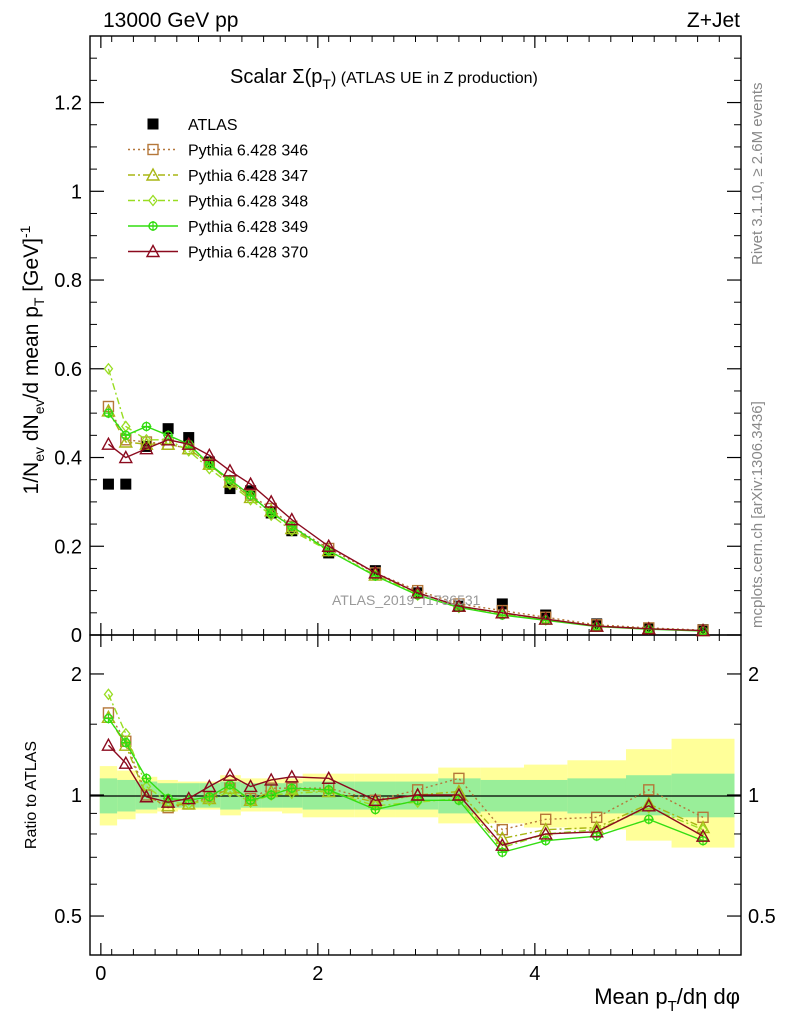 The image size is (786, 1024). What do you see at coordinates (213, 125) in the screenshot?
I see `legend-entry-0-label: ATLAS` at bounding box center [213, 125].